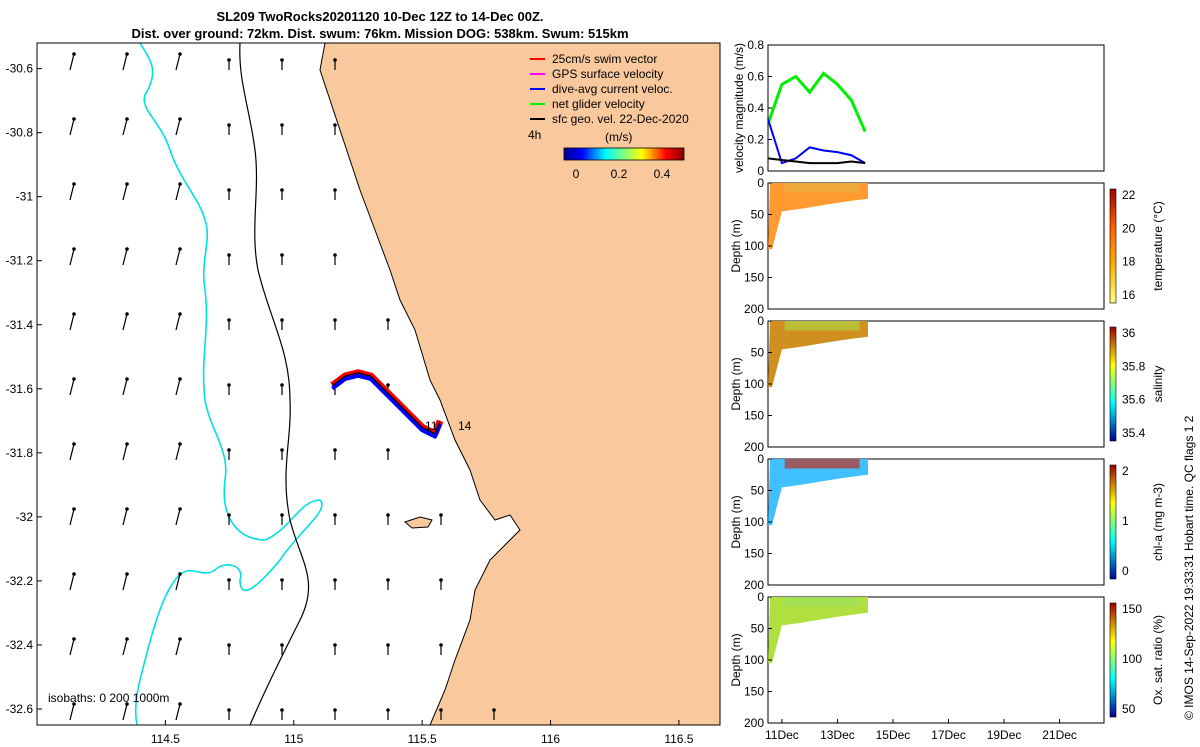 The width and height of the screenshot is (1200, 747). What do you see at coordinates (760, 597) in the screenshot?
I see `depth-y-tick-label: 0` at bounding box center [760, 597].